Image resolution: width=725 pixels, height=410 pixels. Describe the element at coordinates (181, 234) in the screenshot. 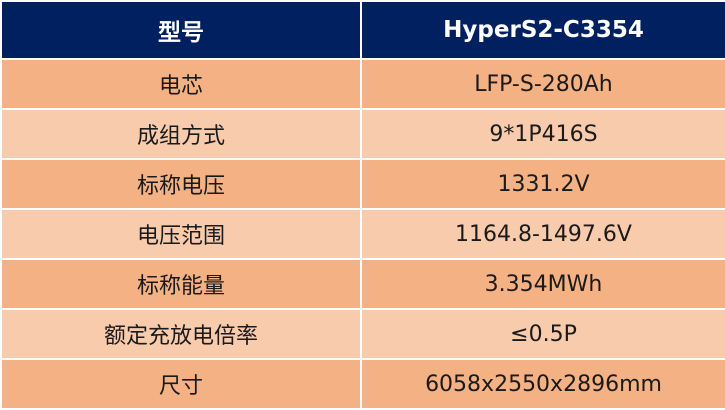

I see `row-label: 电压范围` at that location.